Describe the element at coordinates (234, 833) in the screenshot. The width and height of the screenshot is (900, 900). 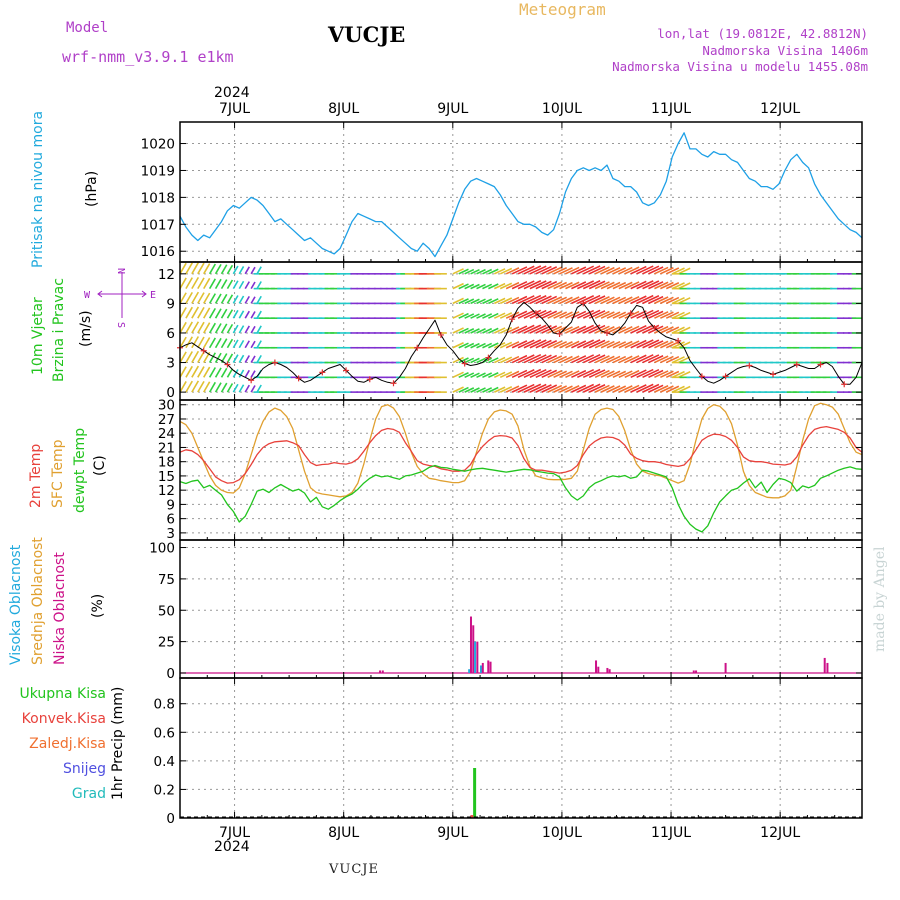
I see `date-tick-label-bottom: 7JUL` at that location.